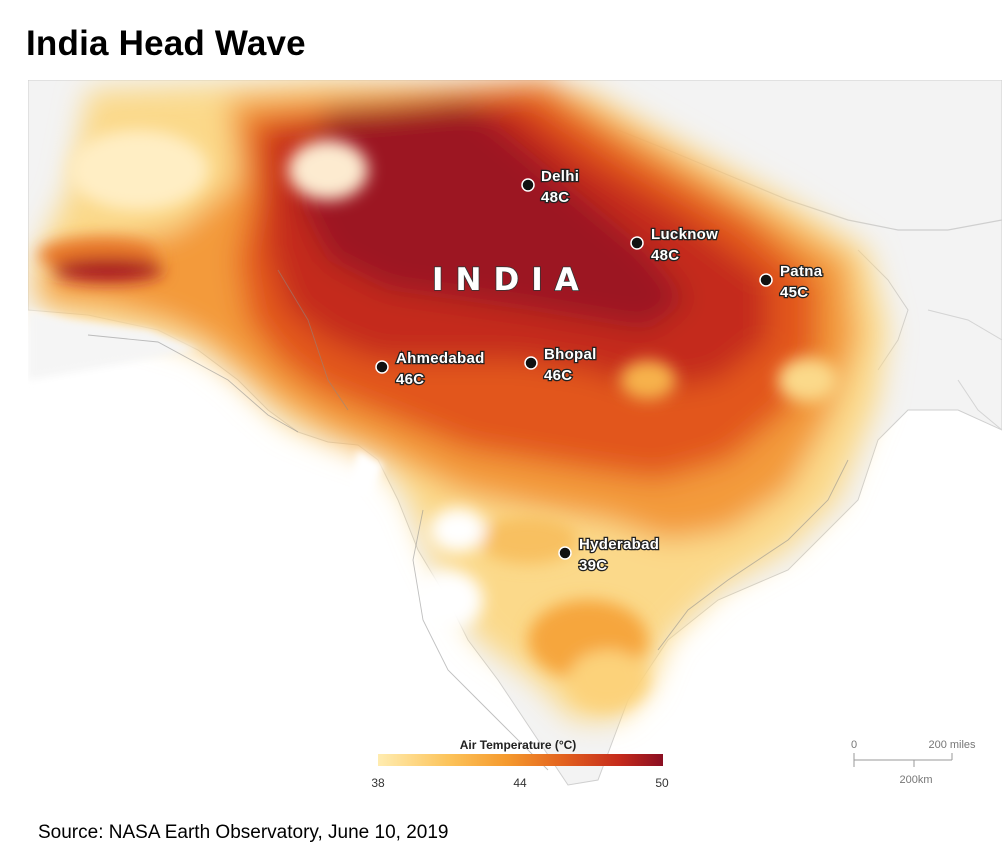  What do you see at coordinates (520, 783) in the screenshot?
I see `legend-tick-mid: 44` at bounding box center [520, 783].